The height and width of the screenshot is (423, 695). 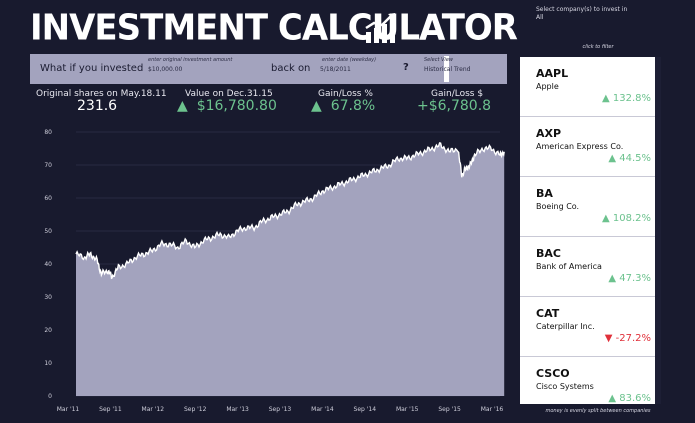 I want to click on shares-label: Original shares on May.18.11, so click(x=101, y=94).